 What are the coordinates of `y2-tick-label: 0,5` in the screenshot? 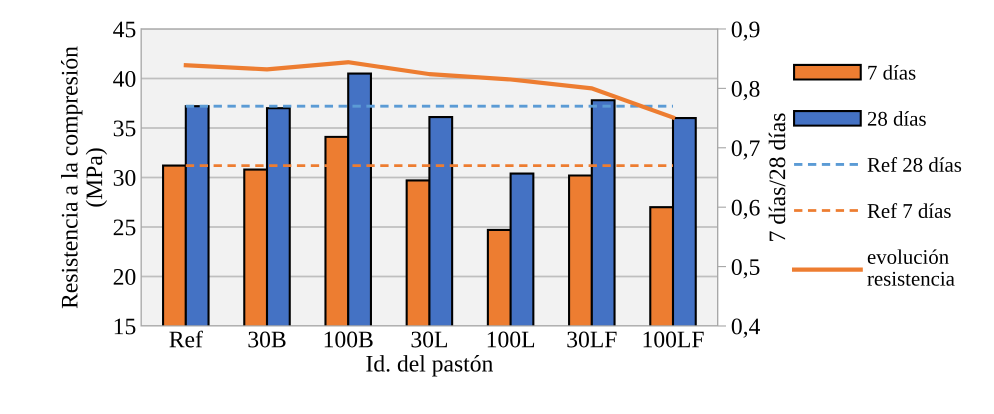 It's located at (746, 268).